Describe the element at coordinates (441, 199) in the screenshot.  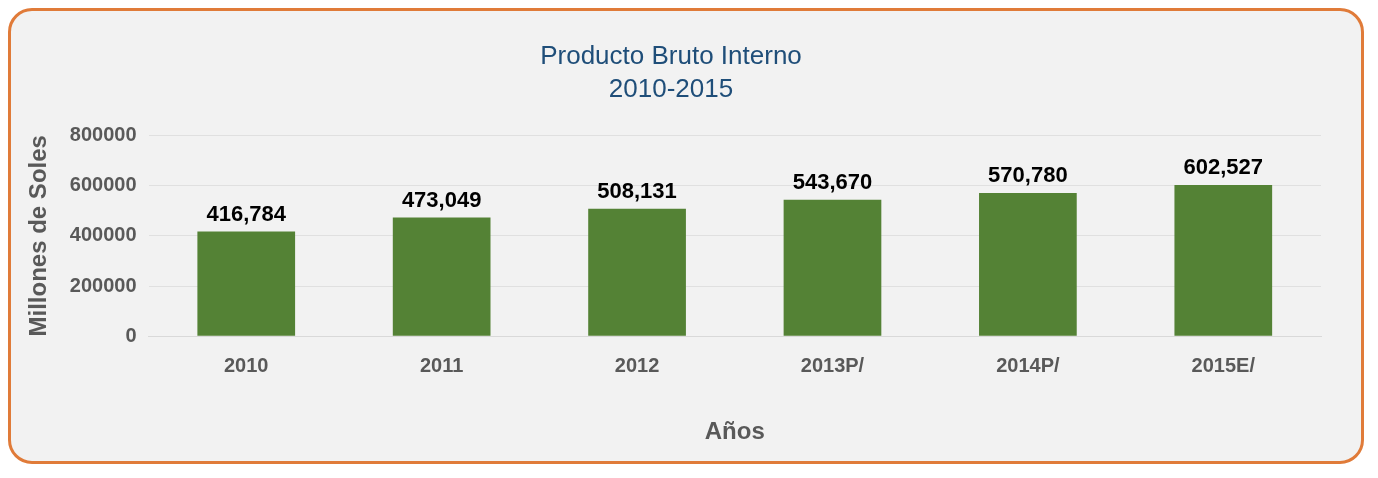
I see `data-label: 473,049` at that location.